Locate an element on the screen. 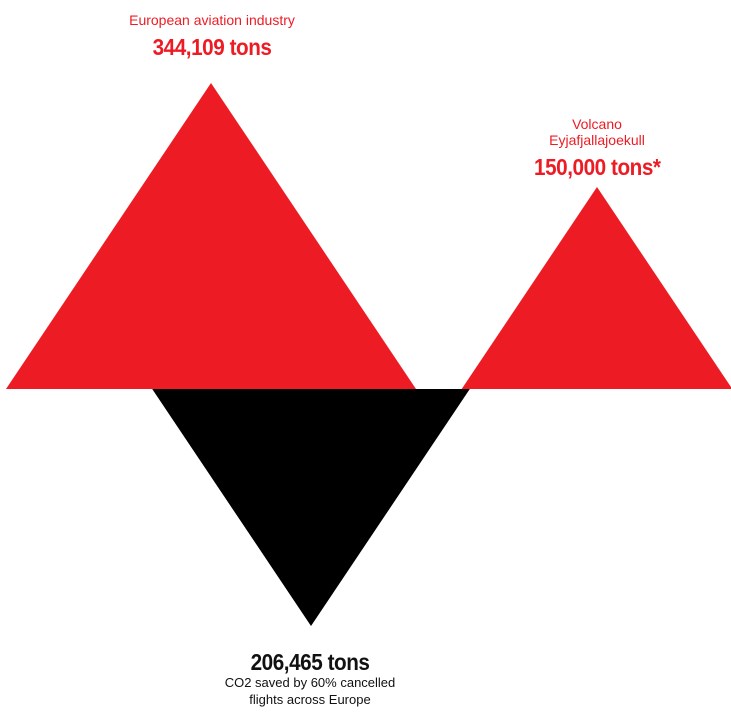 This screenshot has width=731, height=716. saved-caption-line-1: CO2 saved by 60% cancelled is located at coordinates (310, 683).